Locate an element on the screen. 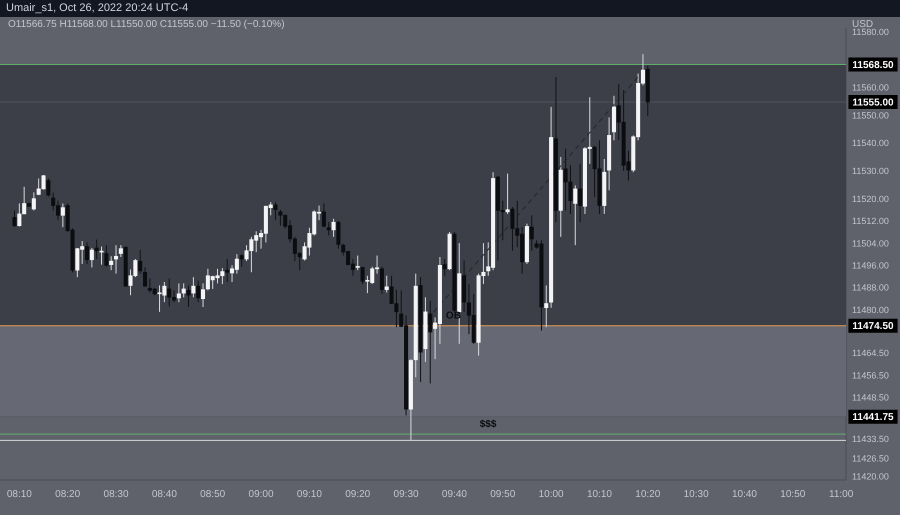 This screenshot has height=515, width=900. chart-subtitle: O11566.75 H11568.00 L11550.00 C11555.00 −11.50 (−0.10%) is located at coordinates (146, 25).